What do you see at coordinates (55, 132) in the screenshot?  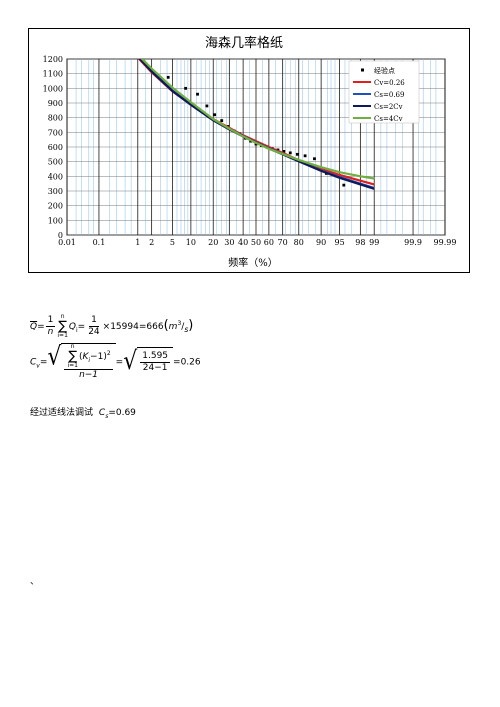 I see `y-tick-label: 700` at bounding box center [55, 132].